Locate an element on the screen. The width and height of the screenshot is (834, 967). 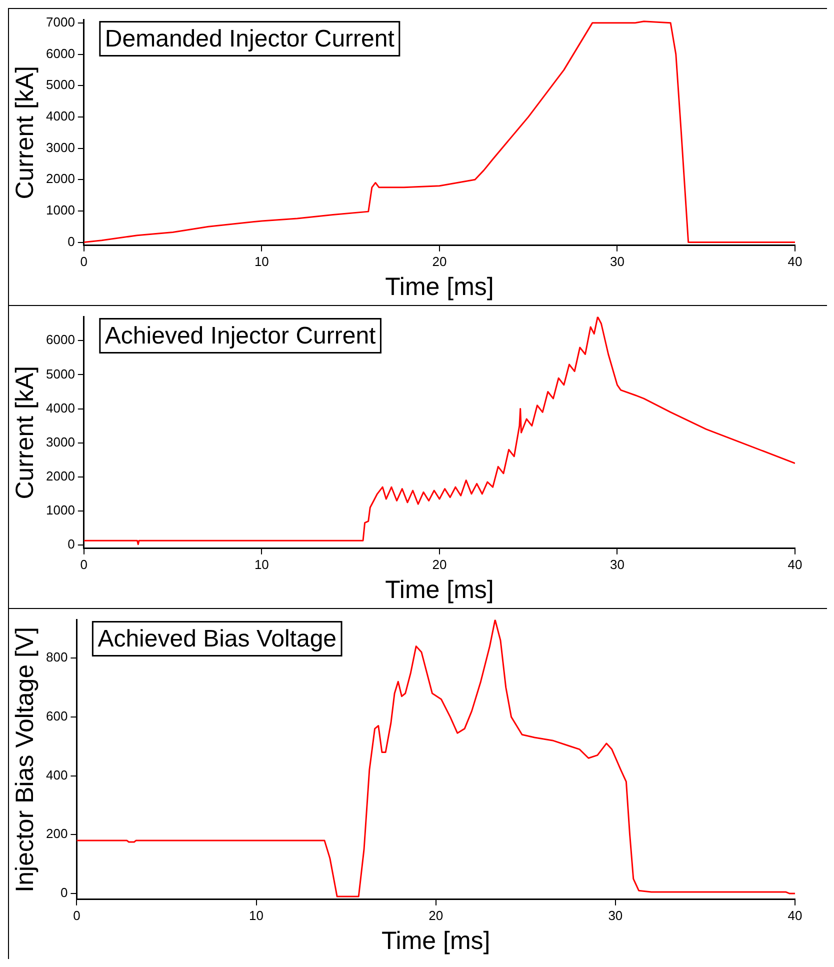
y-axis-title: Injector Bias Voltage [V] is located at coordinates (24, 759).